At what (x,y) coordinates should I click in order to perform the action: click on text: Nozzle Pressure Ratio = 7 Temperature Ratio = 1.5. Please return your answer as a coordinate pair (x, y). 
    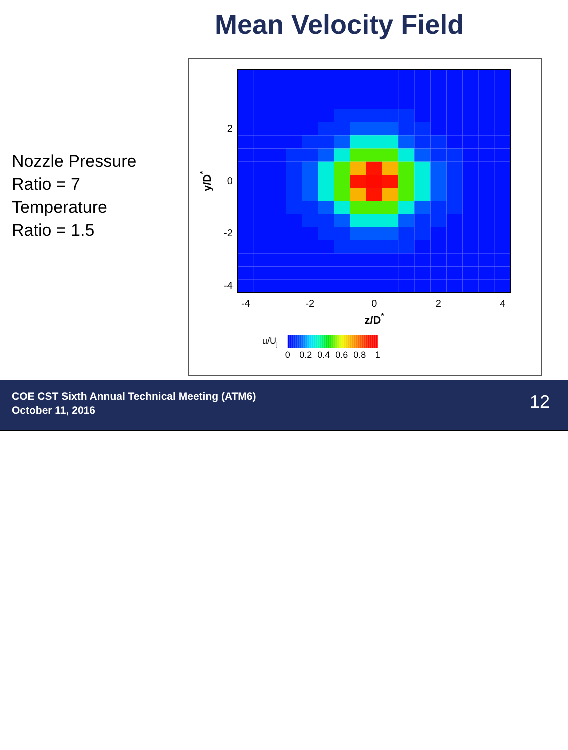
    Looking at the image, I should click on (74, 196).